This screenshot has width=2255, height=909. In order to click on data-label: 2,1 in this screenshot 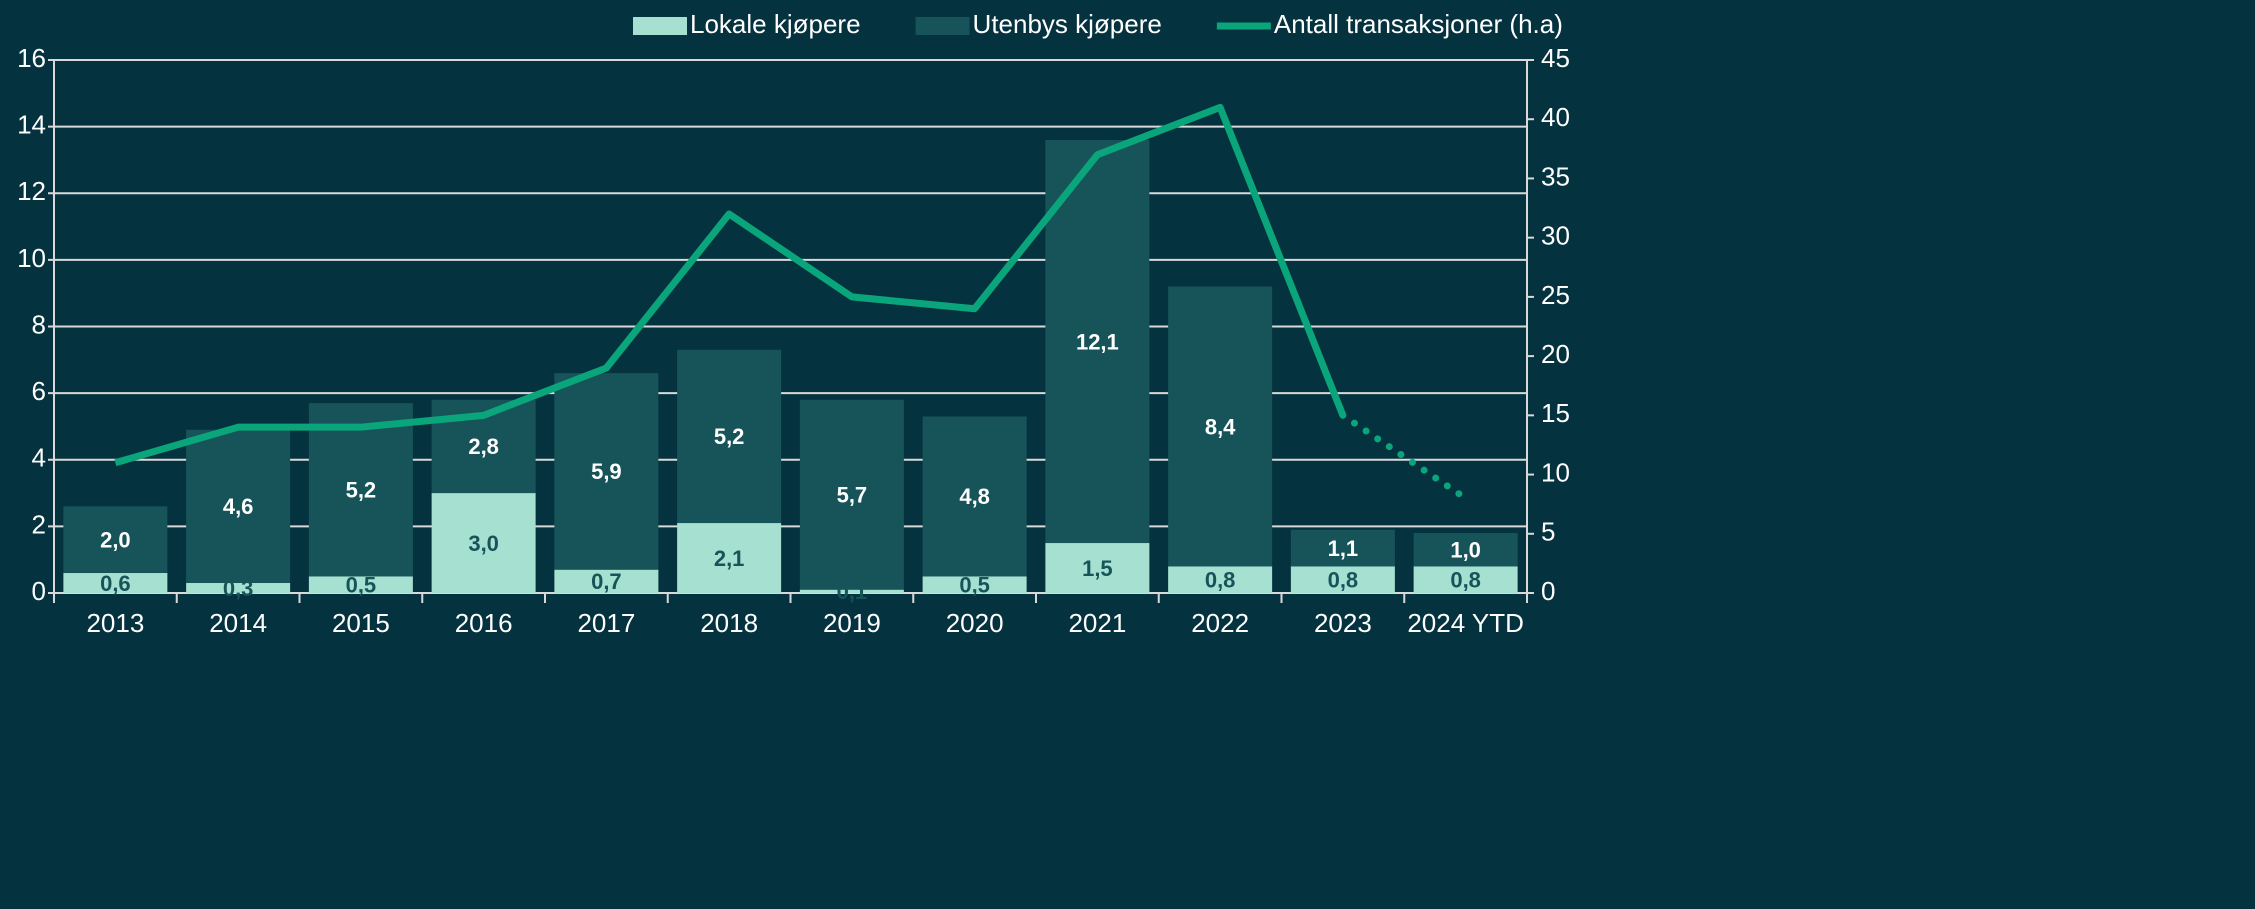, I will do `click(729, 558)`.